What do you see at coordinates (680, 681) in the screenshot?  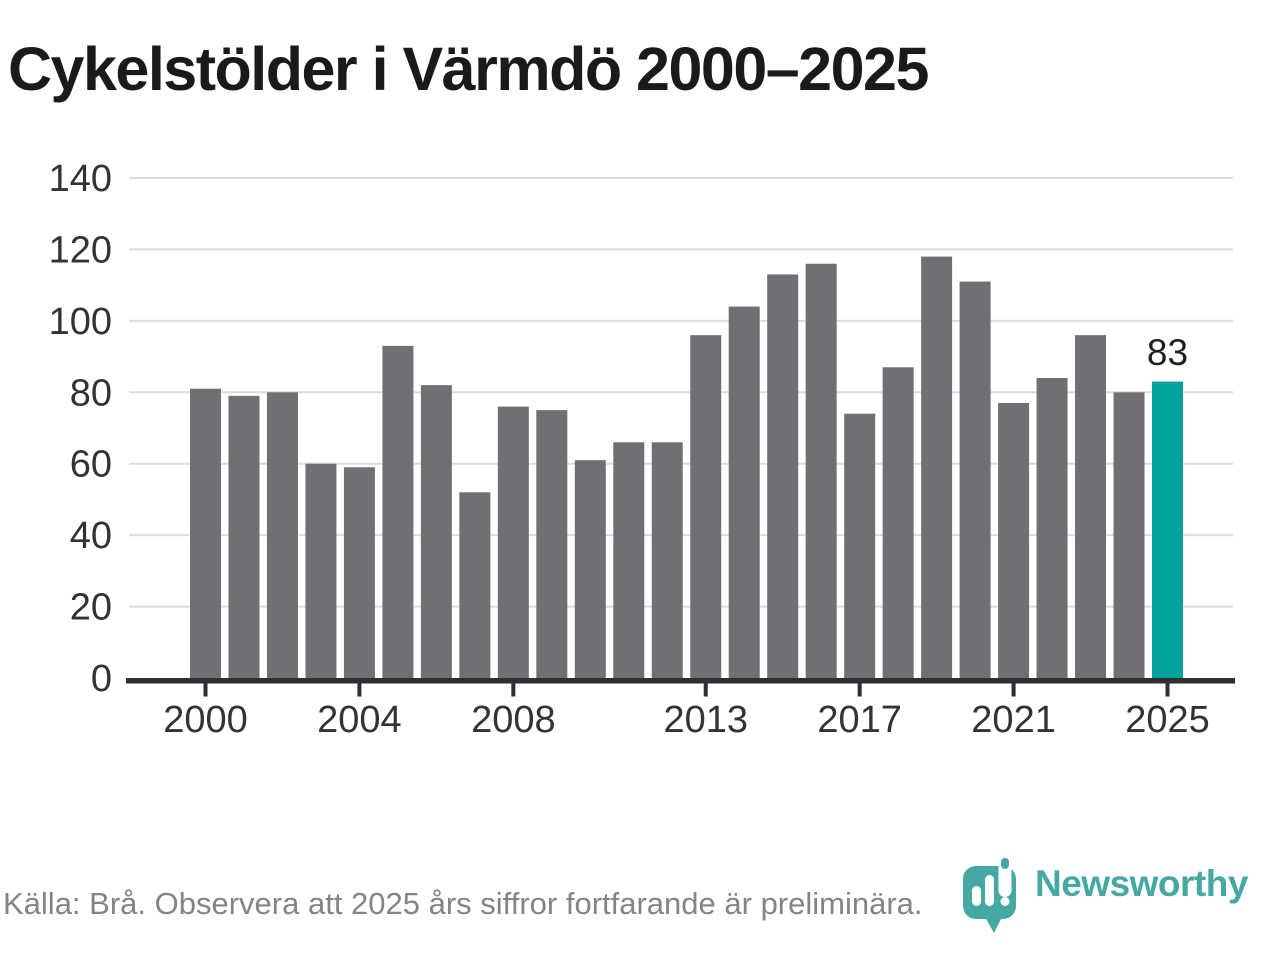 I see `x-axis-line` at bounding box center [680, 681].